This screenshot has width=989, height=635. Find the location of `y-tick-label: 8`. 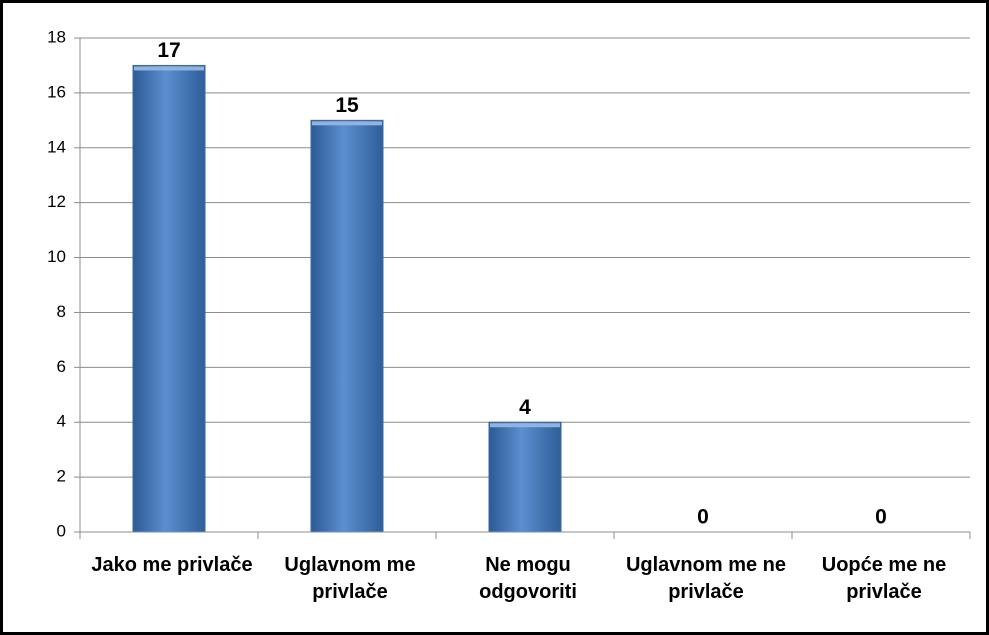

y-tick-label: 8 is located at coordinates (61, 311).